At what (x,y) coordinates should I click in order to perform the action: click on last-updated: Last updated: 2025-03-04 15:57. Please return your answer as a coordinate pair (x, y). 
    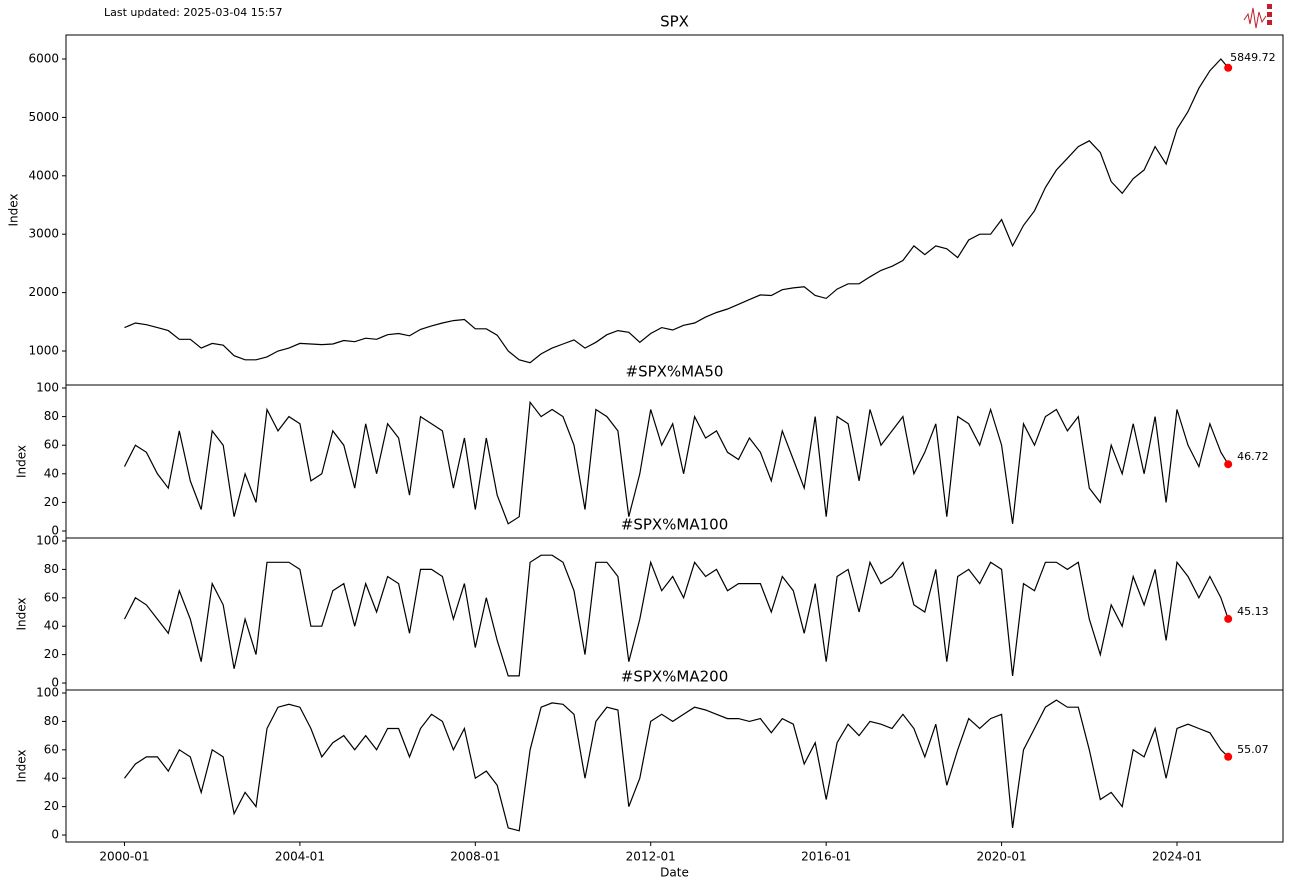
    Looking at the image, I should click on (193, 12).